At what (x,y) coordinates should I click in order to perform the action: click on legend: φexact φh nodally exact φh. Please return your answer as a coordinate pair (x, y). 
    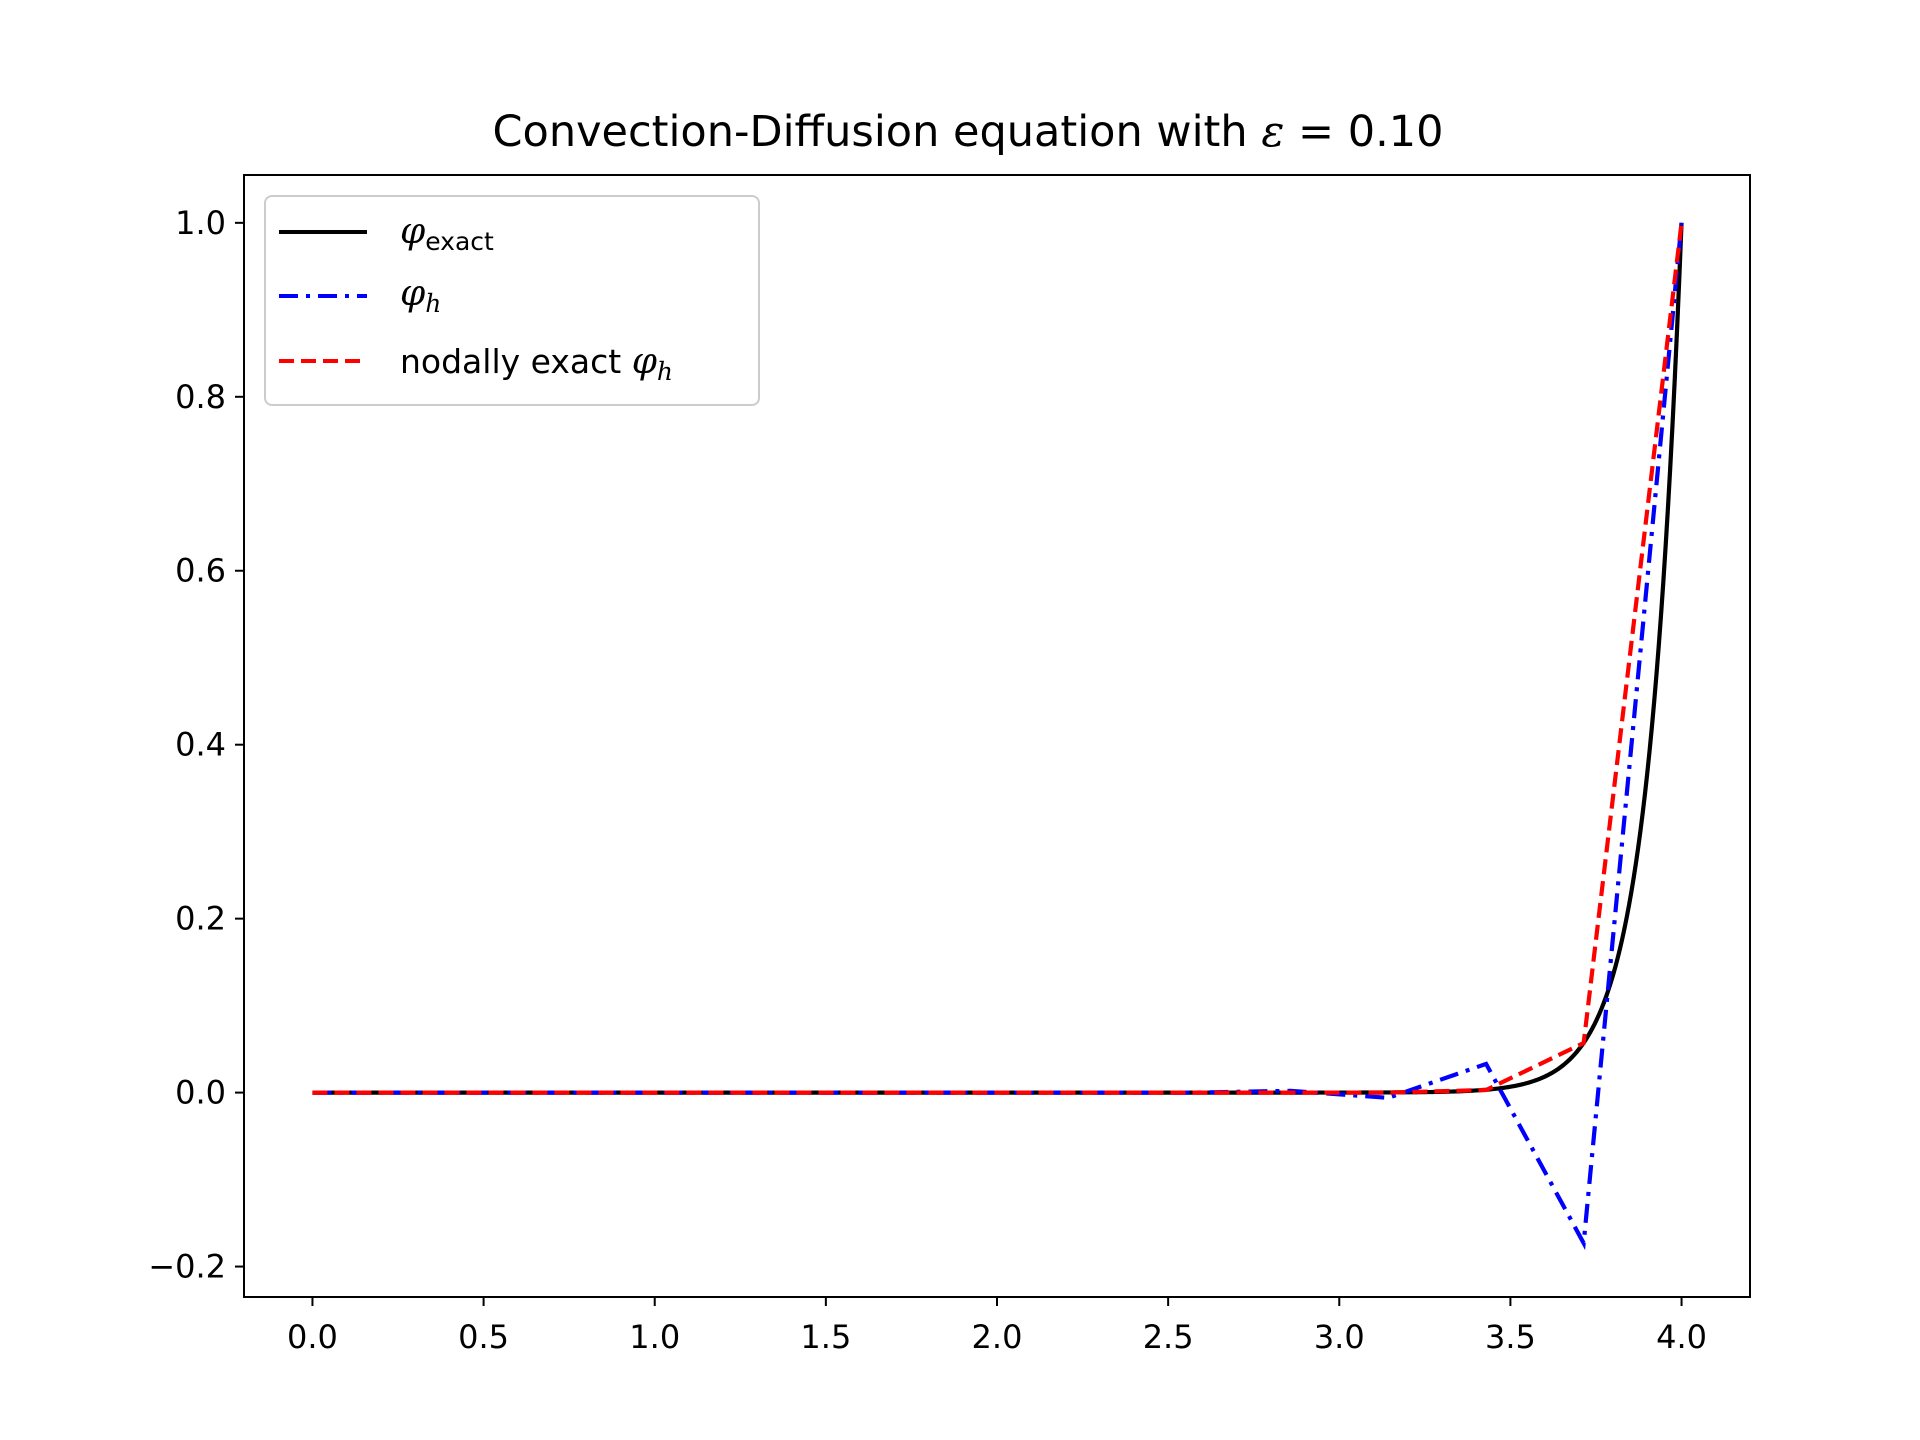
    Looking at the image, I should click on (512, 300).